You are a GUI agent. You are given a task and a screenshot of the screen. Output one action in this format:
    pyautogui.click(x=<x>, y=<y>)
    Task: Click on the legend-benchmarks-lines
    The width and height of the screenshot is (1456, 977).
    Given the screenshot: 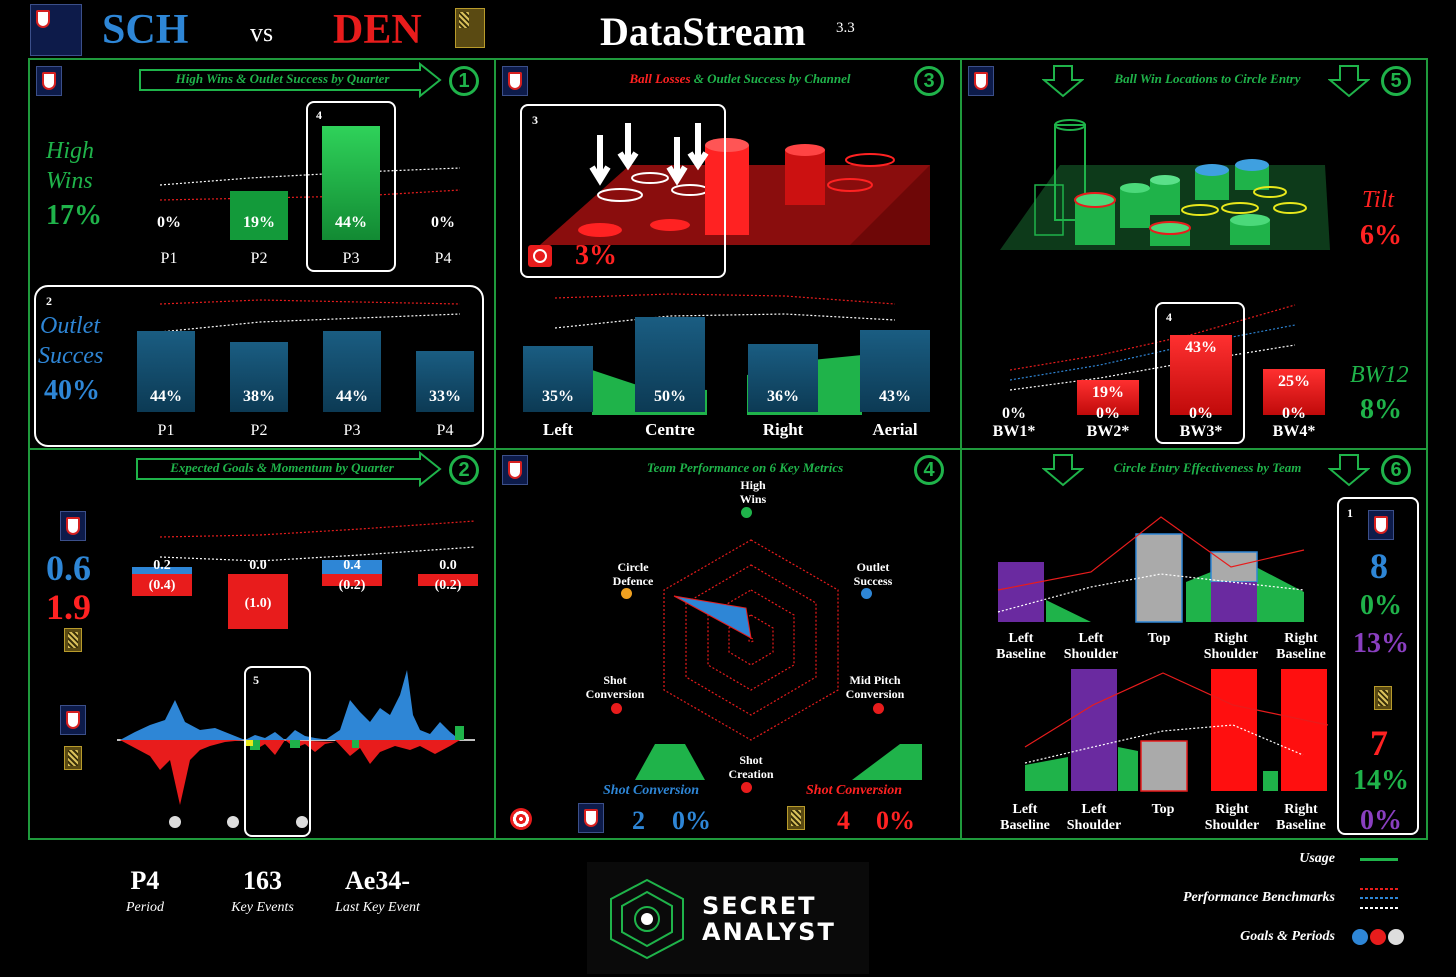 What is the action you would take?
    pyautogui.click(x=1379, y=898)
    